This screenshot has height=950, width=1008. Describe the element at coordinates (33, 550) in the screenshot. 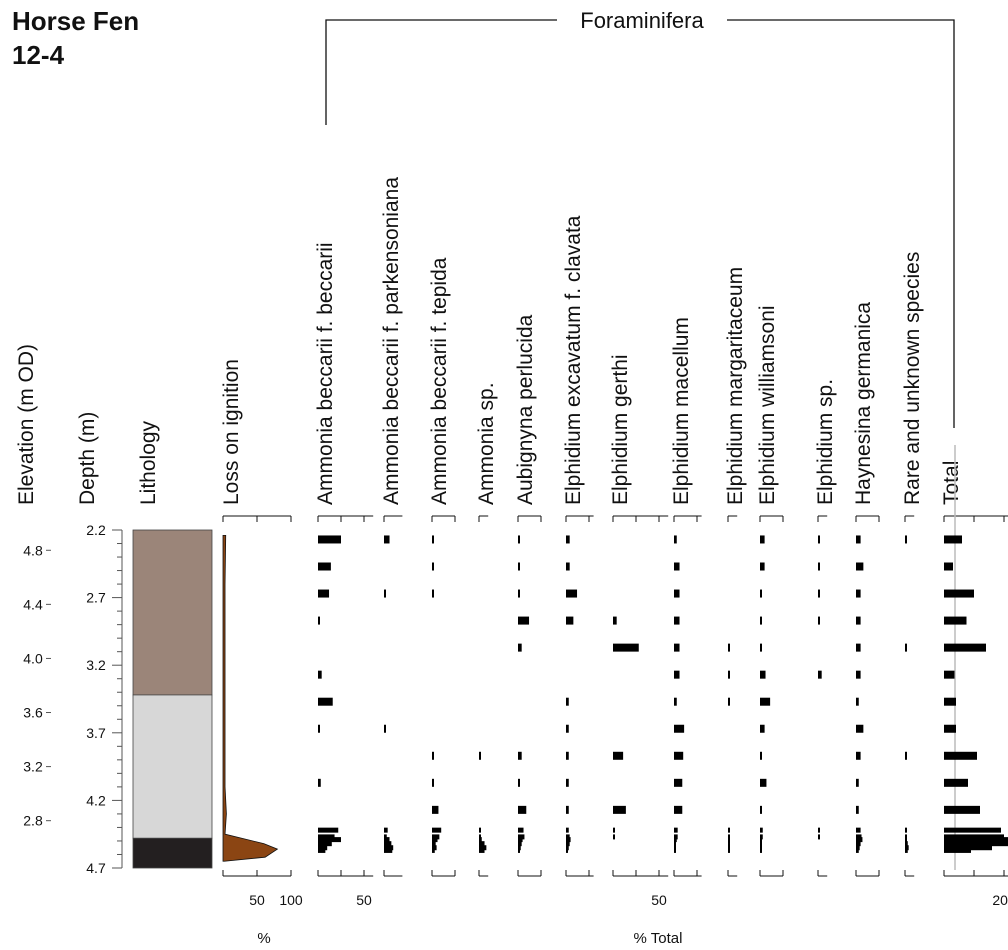

I see `elevation-tick-label: 4.8` at that location.